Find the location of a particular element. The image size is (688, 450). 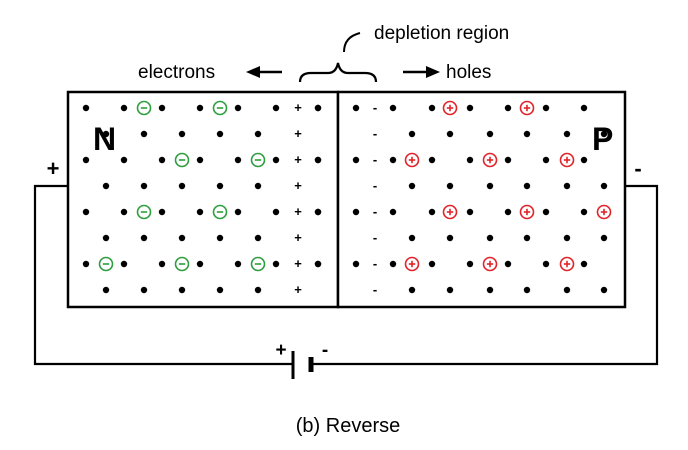

n-terminal-sign: + is located at coordinates (53, 168).